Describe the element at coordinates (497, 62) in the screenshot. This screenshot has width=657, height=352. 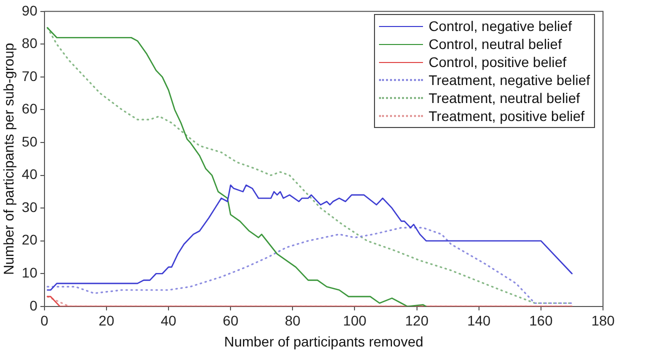
I see `legend-label: Control, positive belief` at that location.